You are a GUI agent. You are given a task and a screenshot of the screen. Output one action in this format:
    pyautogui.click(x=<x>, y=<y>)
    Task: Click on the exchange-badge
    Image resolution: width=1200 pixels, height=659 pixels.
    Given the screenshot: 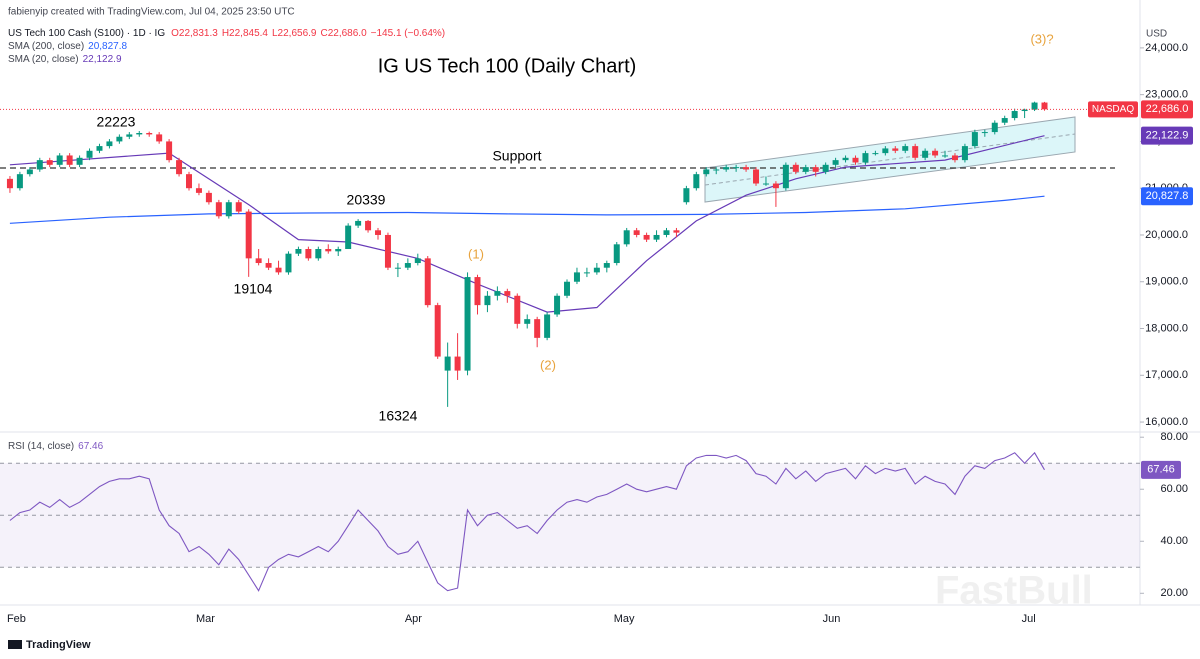 What is the action you would take?
    pyautogui.click(x=1113, y=109)
    